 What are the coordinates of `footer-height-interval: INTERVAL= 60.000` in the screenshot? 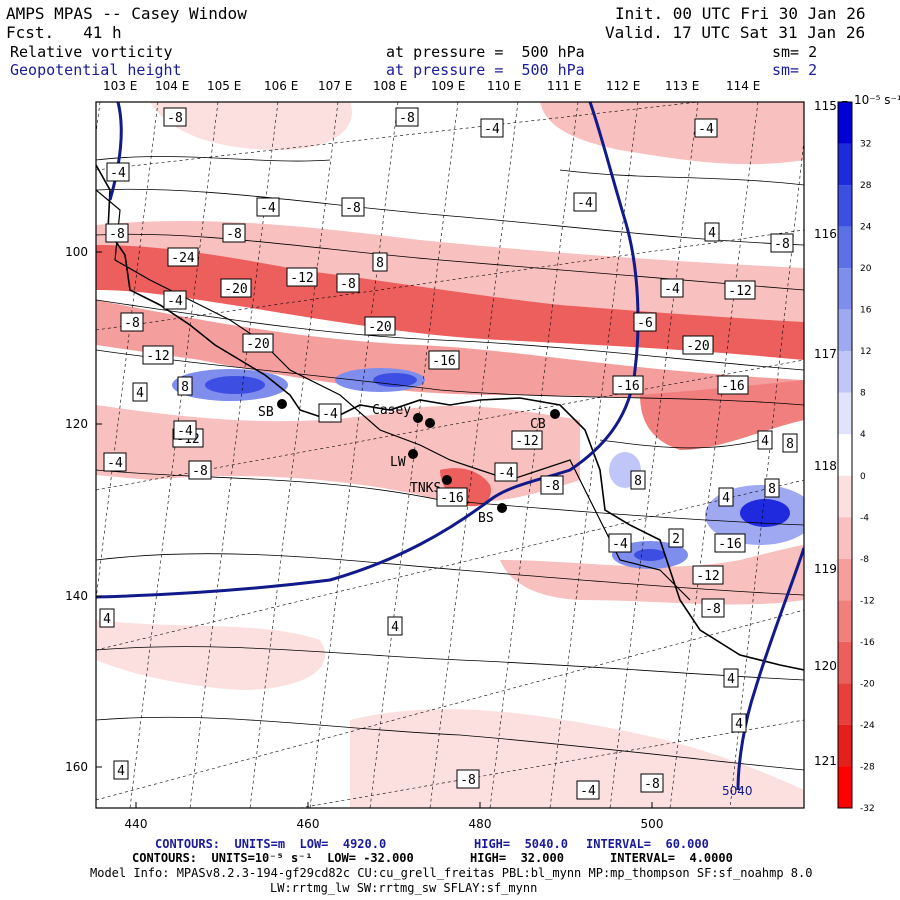 It's located at (647, 844).